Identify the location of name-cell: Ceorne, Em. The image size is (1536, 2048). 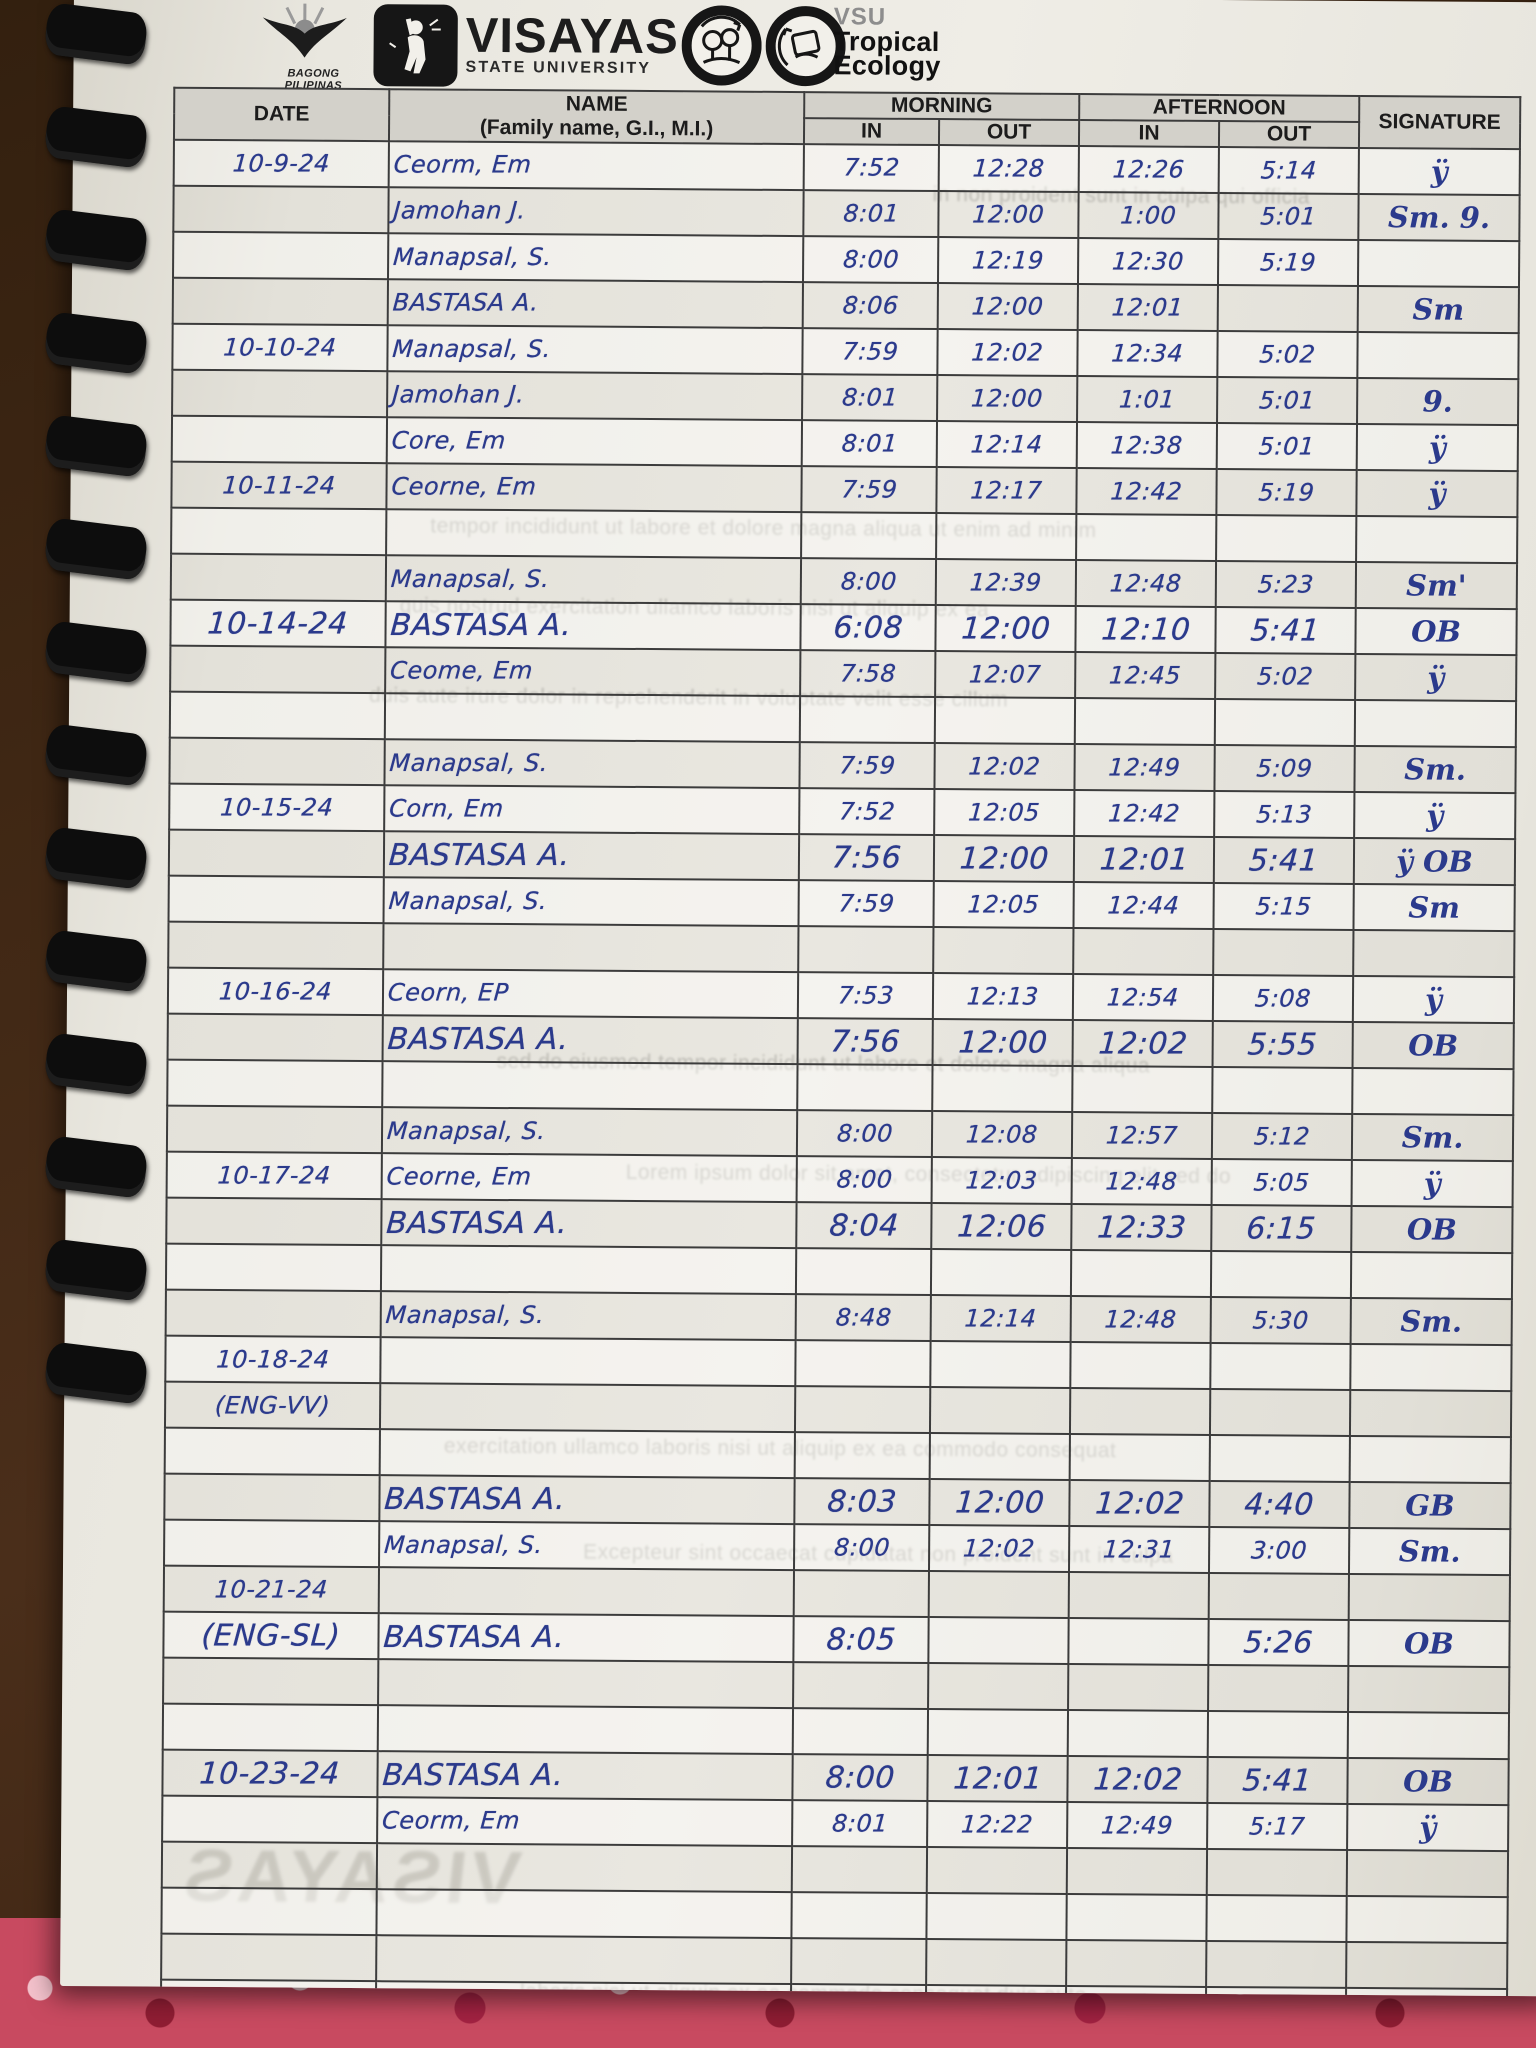
(594, 488).